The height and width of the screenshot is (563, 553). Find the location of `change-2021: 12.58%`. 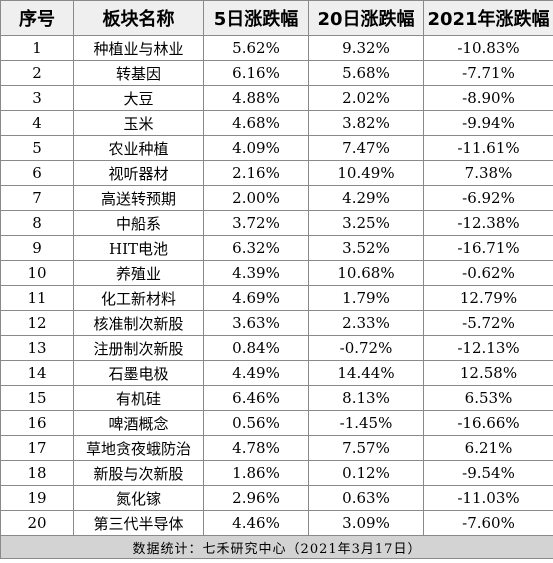

change-2021: 12.58% is located at coordinates (488, 373).